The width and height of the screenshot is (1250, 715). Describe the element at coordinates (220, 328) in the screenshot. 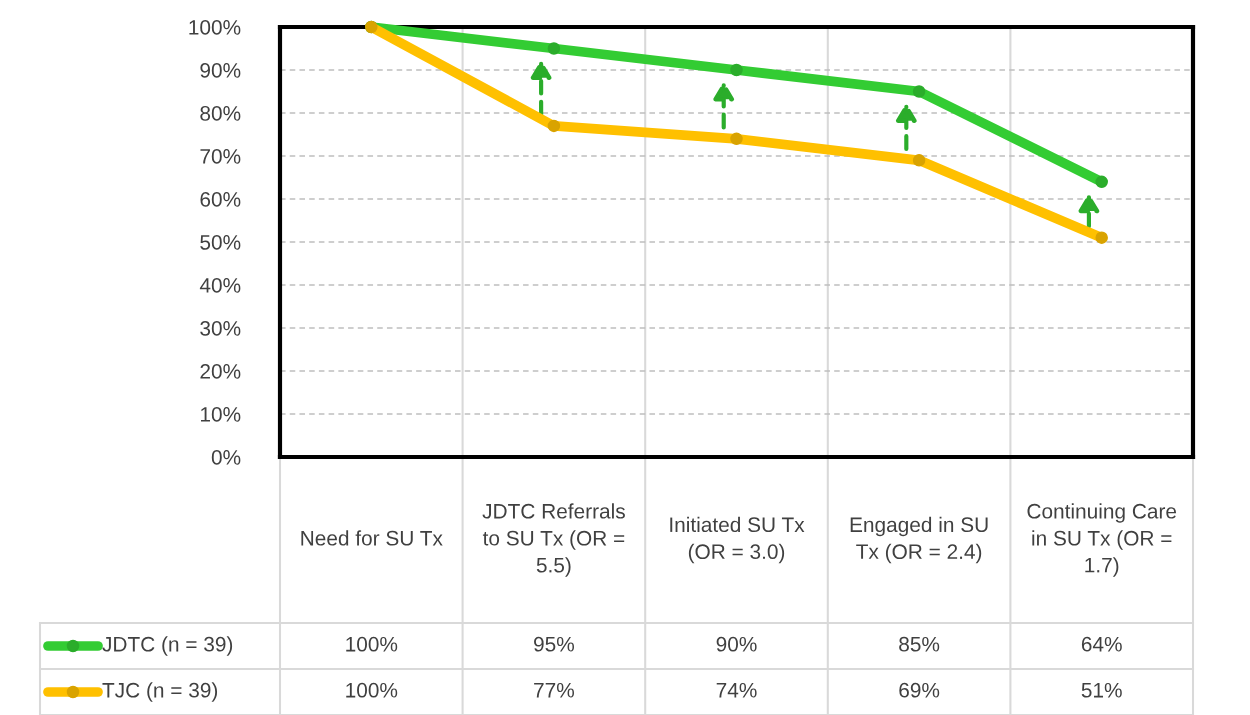

I see `y-tick-label: 30%` at that location.